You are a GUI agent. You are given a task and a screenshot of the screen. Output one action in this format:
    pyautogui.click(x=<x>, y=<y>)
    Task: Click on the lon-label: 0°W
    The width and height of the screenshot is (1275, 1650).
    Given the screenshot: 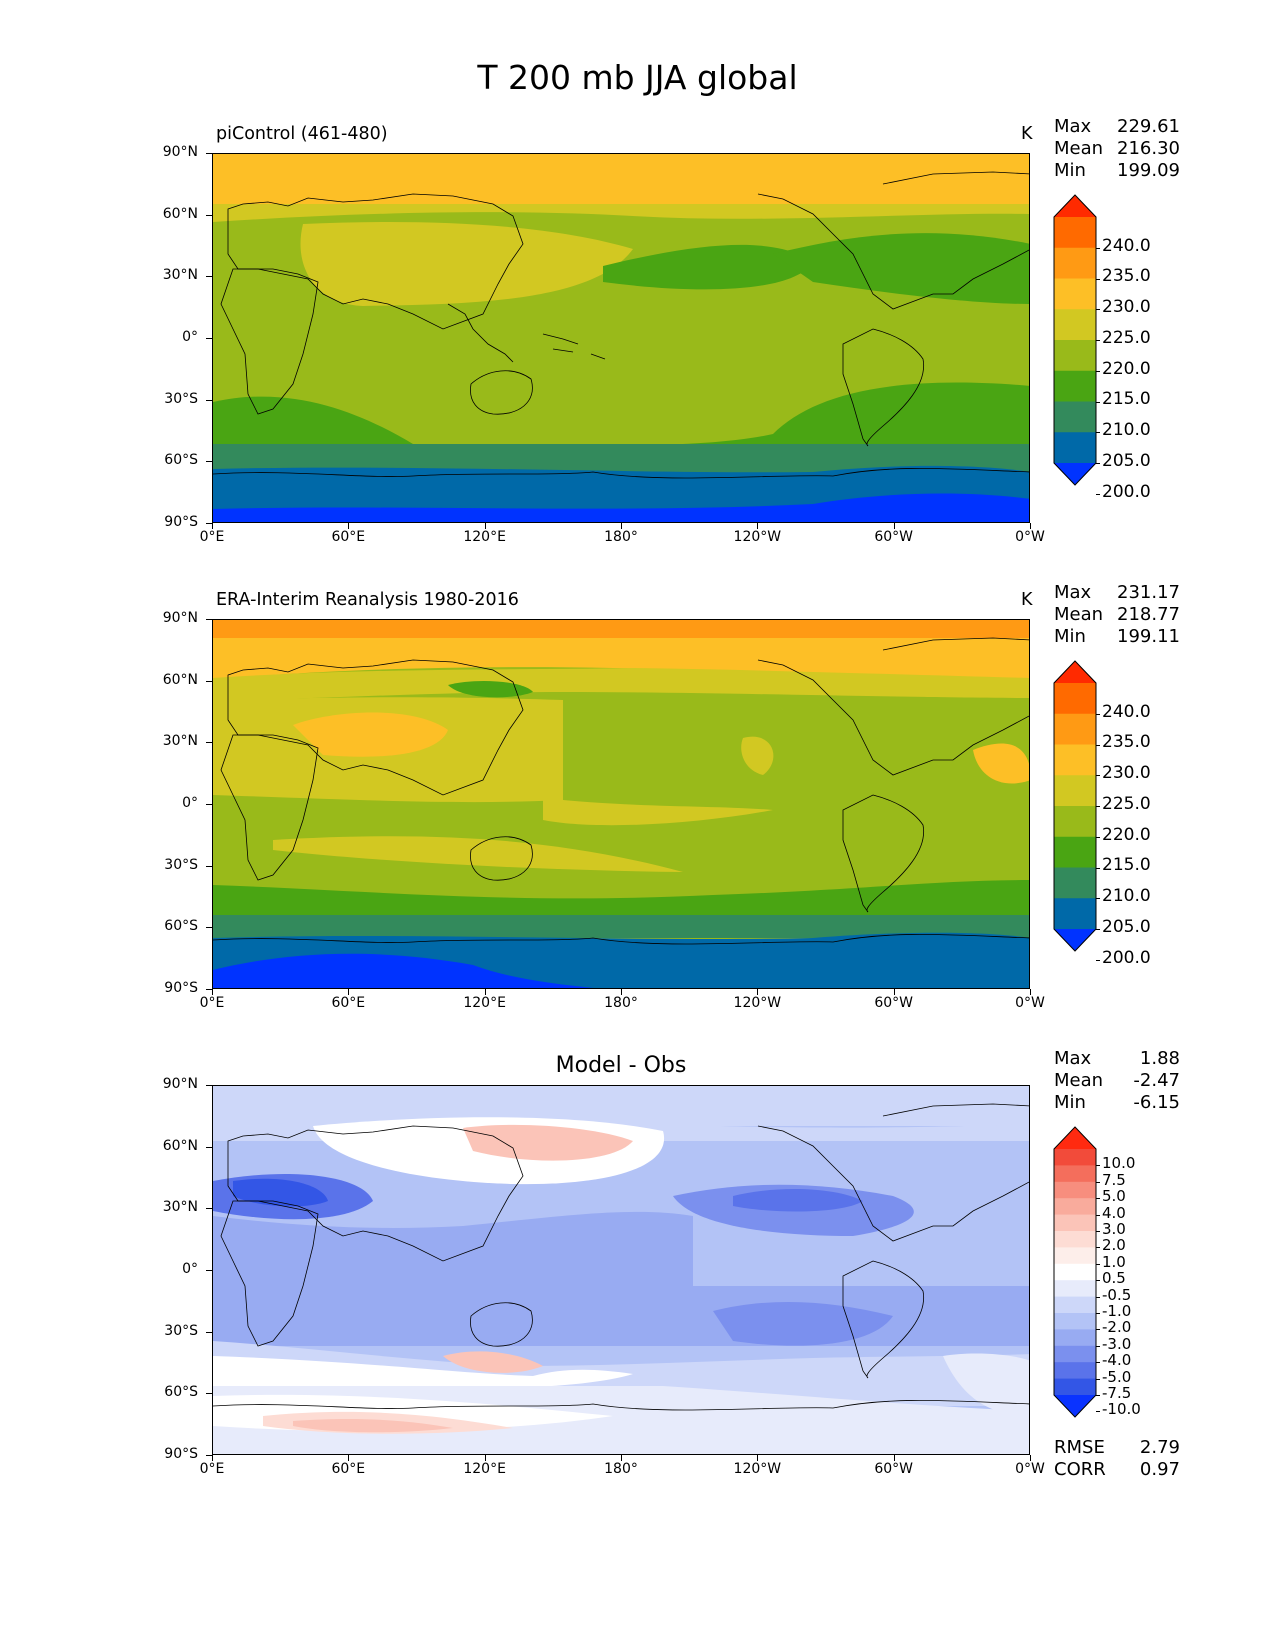 What is the action you would take?
    pyautogui.click(x=1030, y=1469)
    